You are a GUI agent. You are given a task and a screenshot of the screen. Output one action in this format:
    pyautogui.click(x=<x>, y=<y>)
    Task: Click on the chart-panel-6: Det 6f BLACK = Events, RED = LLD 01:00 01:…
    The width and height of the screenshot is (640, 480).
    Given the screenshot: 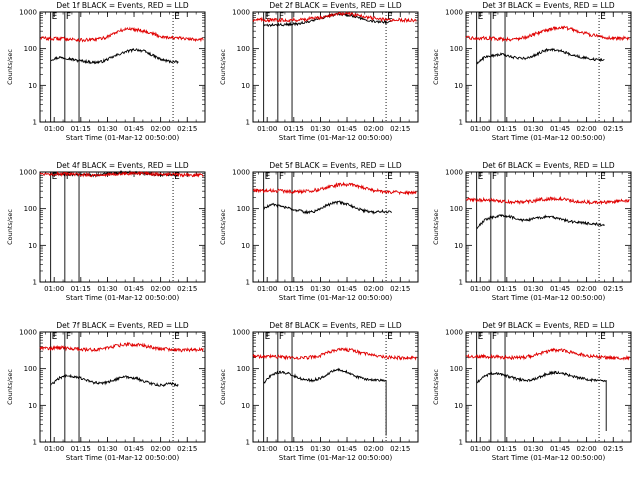 What is the action you would take?
    pyautogui.click(x=532, y=231)
    